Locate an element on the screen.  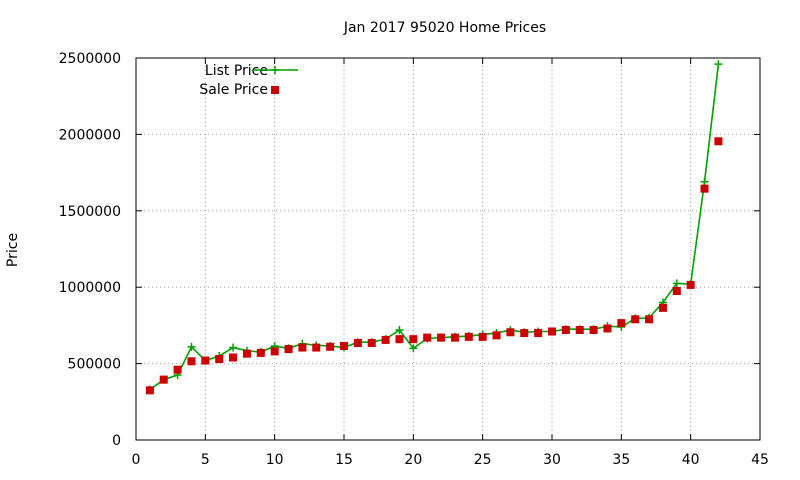
chart-title: Jan 2017 95020 Home Prices is located at coordinates (444, 28).